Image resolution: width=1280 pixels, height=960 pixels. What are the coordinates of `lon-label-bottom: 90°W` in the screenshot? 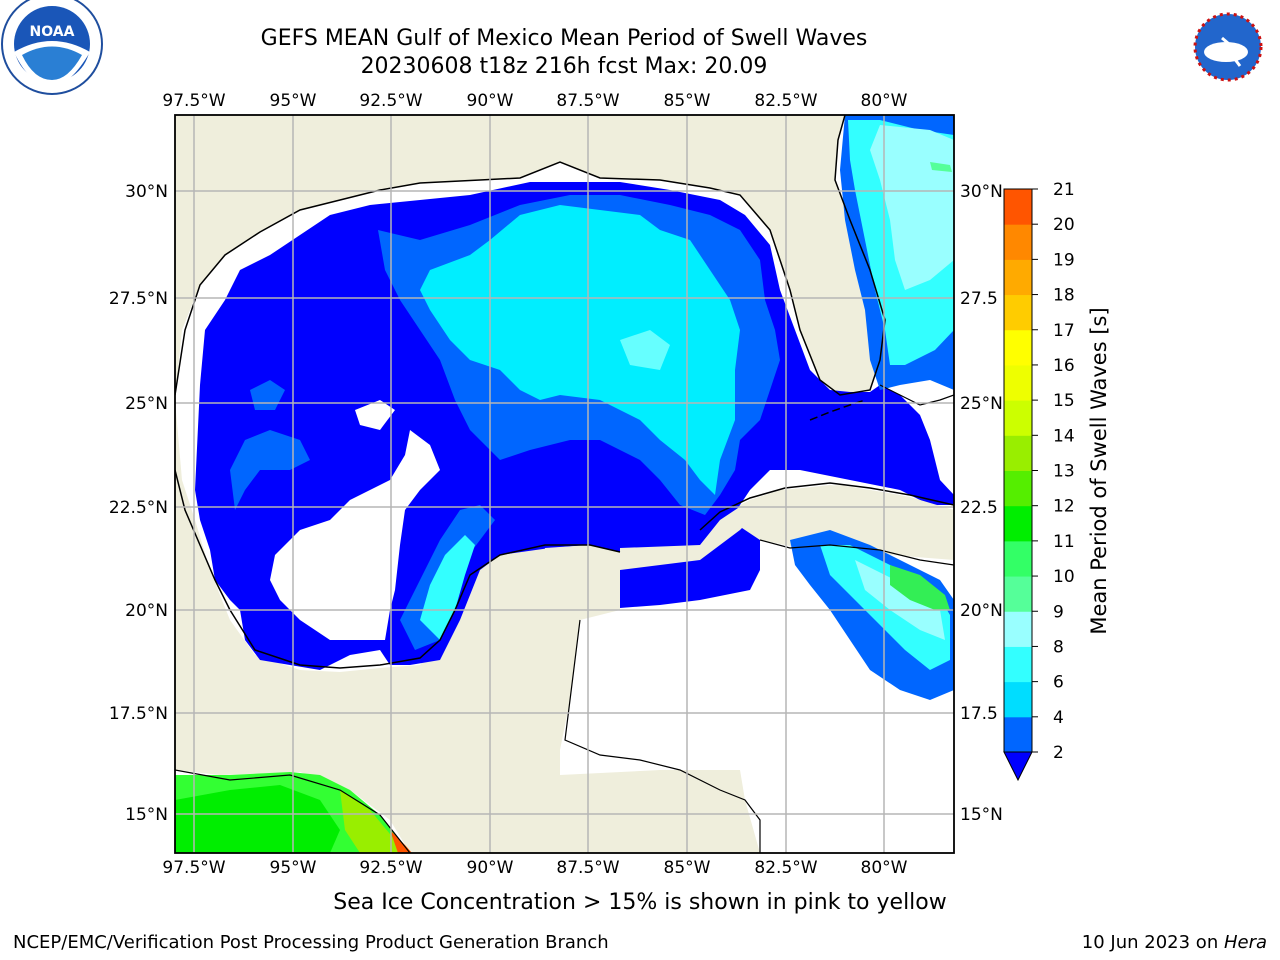 It's located at (490, 868).